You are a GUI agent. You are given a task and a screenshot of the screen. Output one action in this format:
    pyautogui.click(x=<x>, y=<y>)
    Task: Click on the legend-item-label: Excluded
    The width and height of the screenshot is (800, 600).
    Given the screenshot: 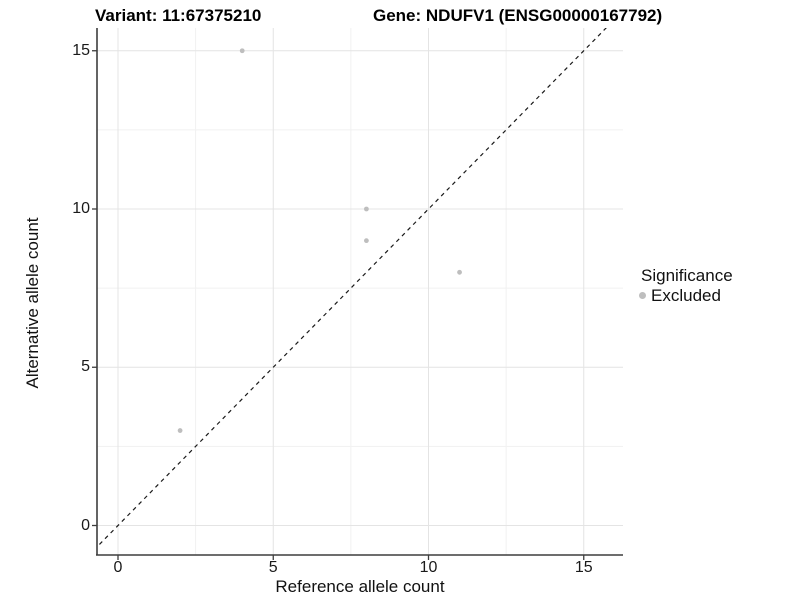 What is the action you would take?
    pyautogui.click(x=686, y=295)
    